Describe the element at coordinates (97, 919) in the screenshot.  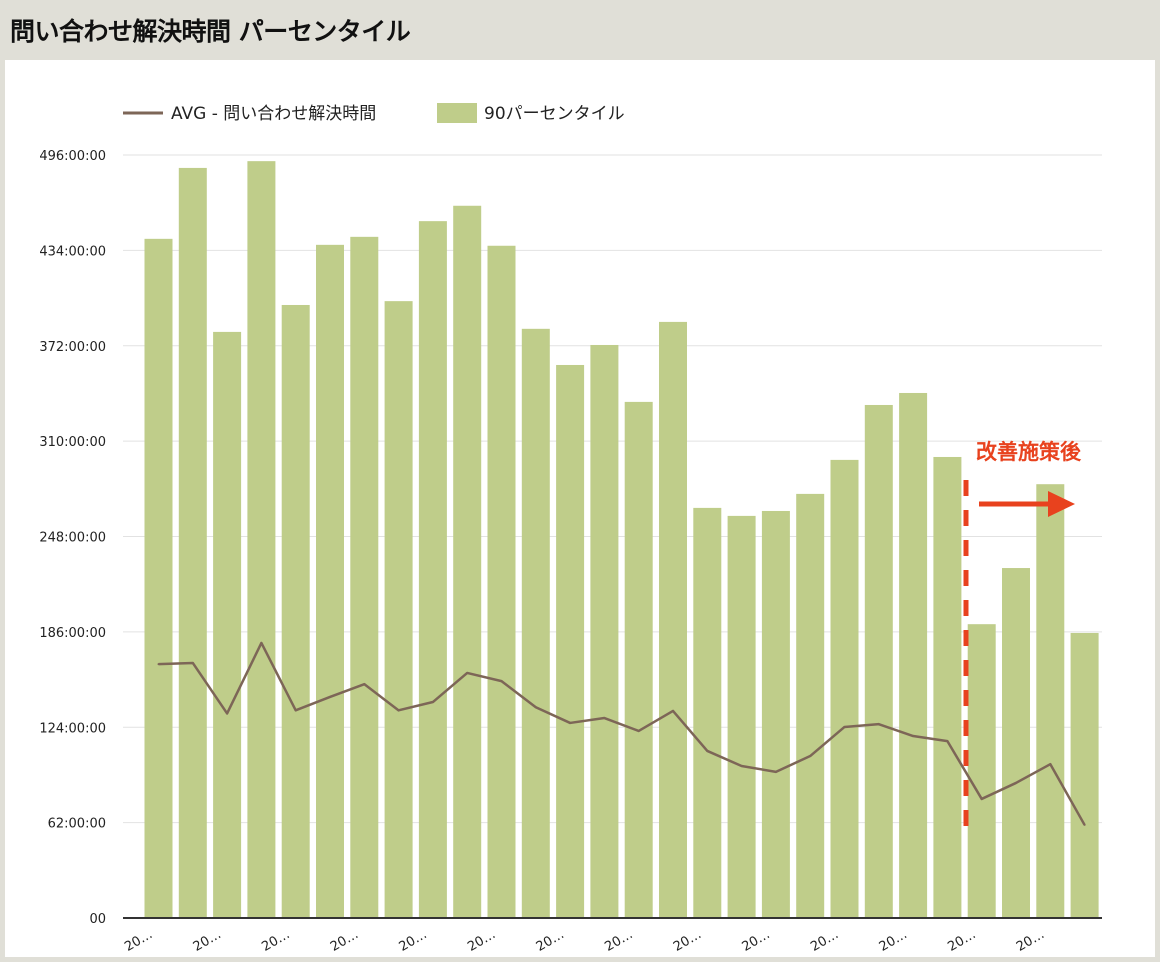
I see `y-tick-label: 00` at that location.